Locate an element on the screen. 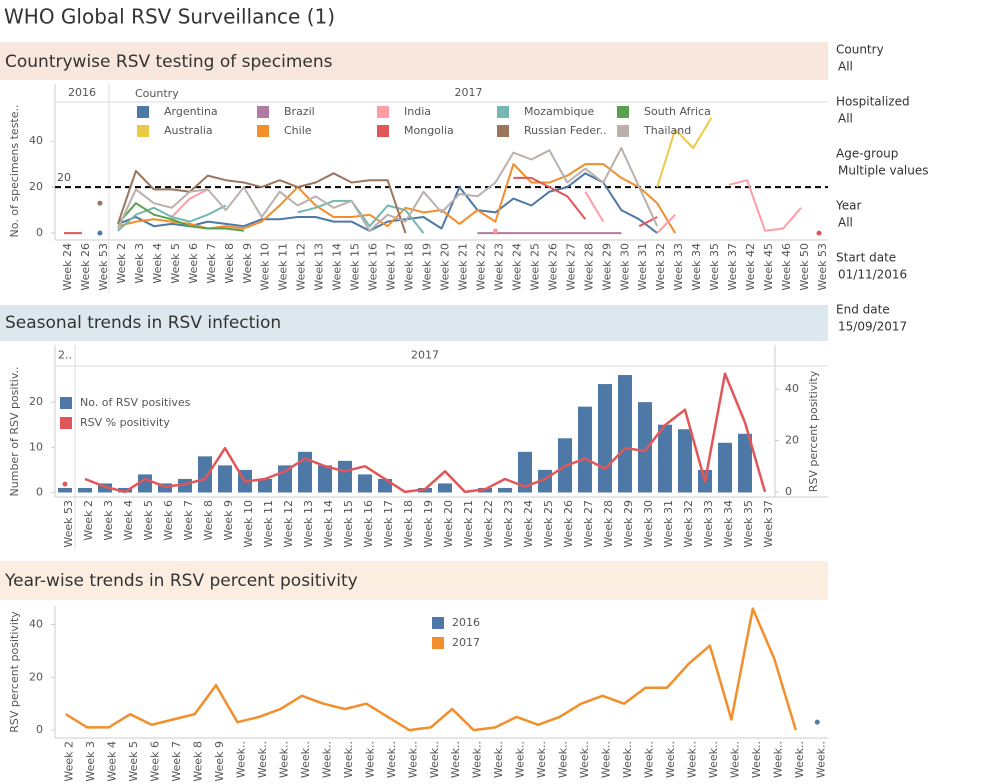  legend-label: No. of RSV positives is located at coordinates (135, 402).